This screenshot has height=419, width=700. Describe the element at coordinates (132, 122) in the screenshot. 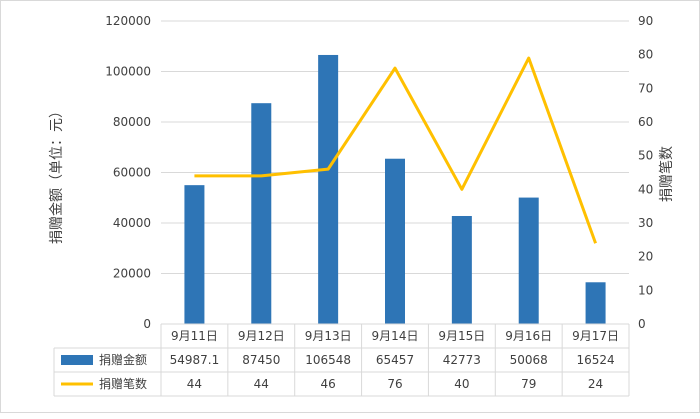

I see `y-tick-label: 80000` at that location.